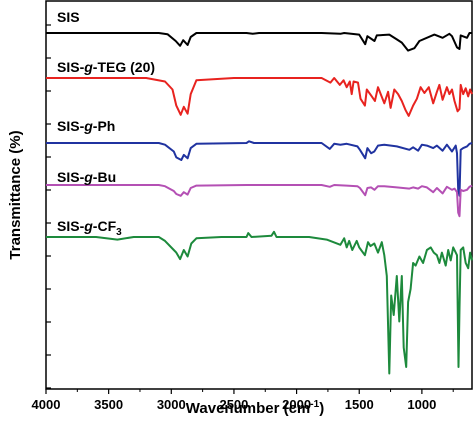 Image resolution: width=474 pixels, height=421 pixels. I want to click on x-axis-label-superscript: -1, so click(314, 404).